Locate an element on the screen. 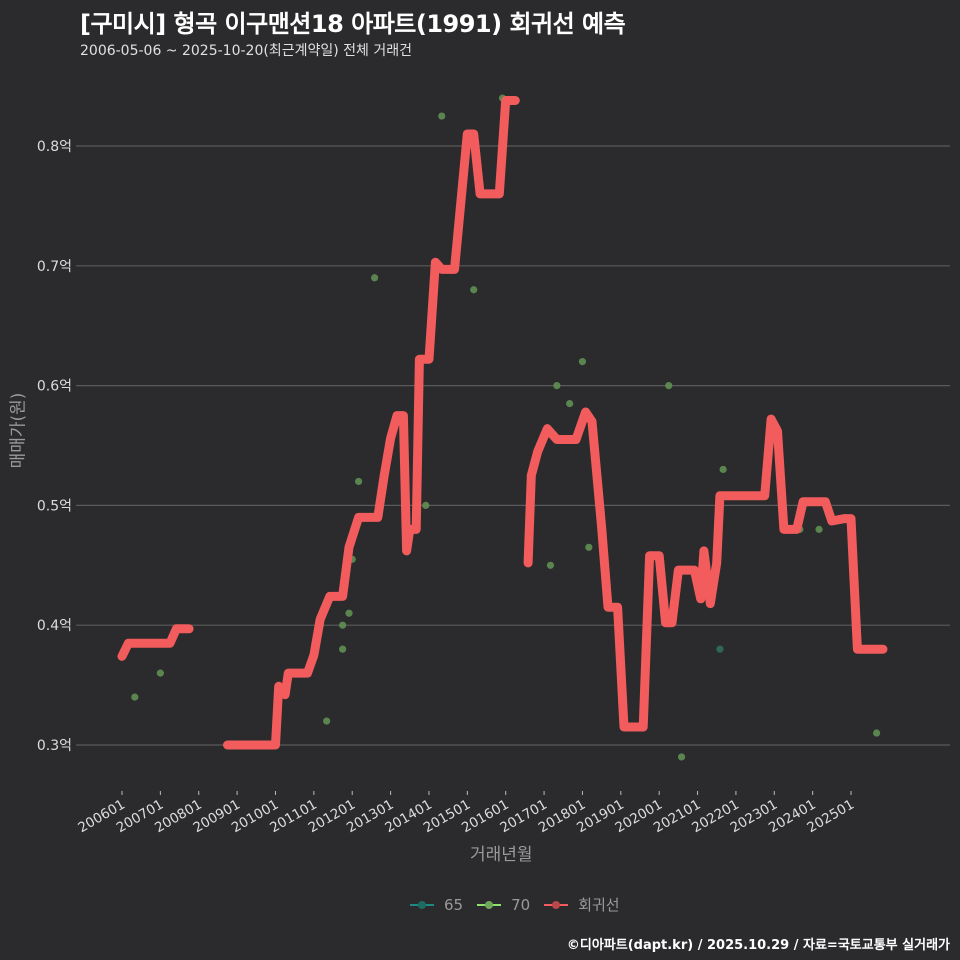 Image resolution: width=960 pixels, height=960 pixels. y-tick-label: 0.8억 is located at coordinates (54, 147).